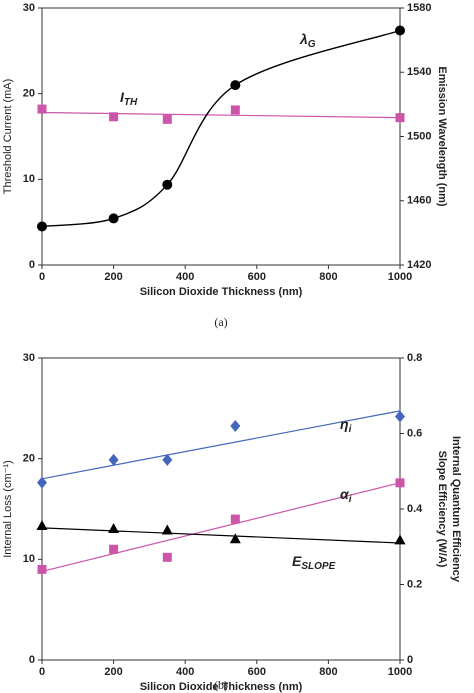 The image size is (474, 693). What do you see at coordinates (415, 509) in the screenshot?
I see `y2-tick-label: 0.4` at bounding box center [415, 509].